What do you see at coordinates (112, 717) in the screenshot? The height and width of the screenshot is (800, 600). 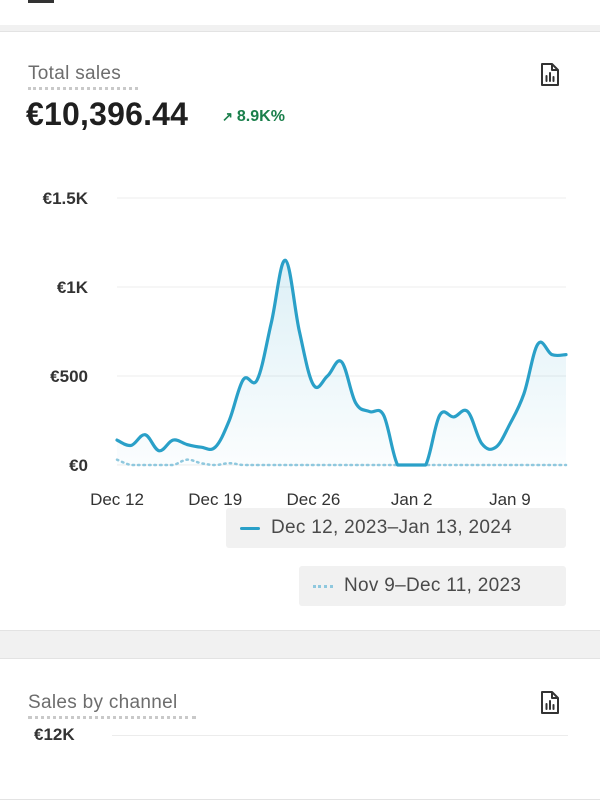 I see `title-underline-channel` at bounding box center [112, 717].